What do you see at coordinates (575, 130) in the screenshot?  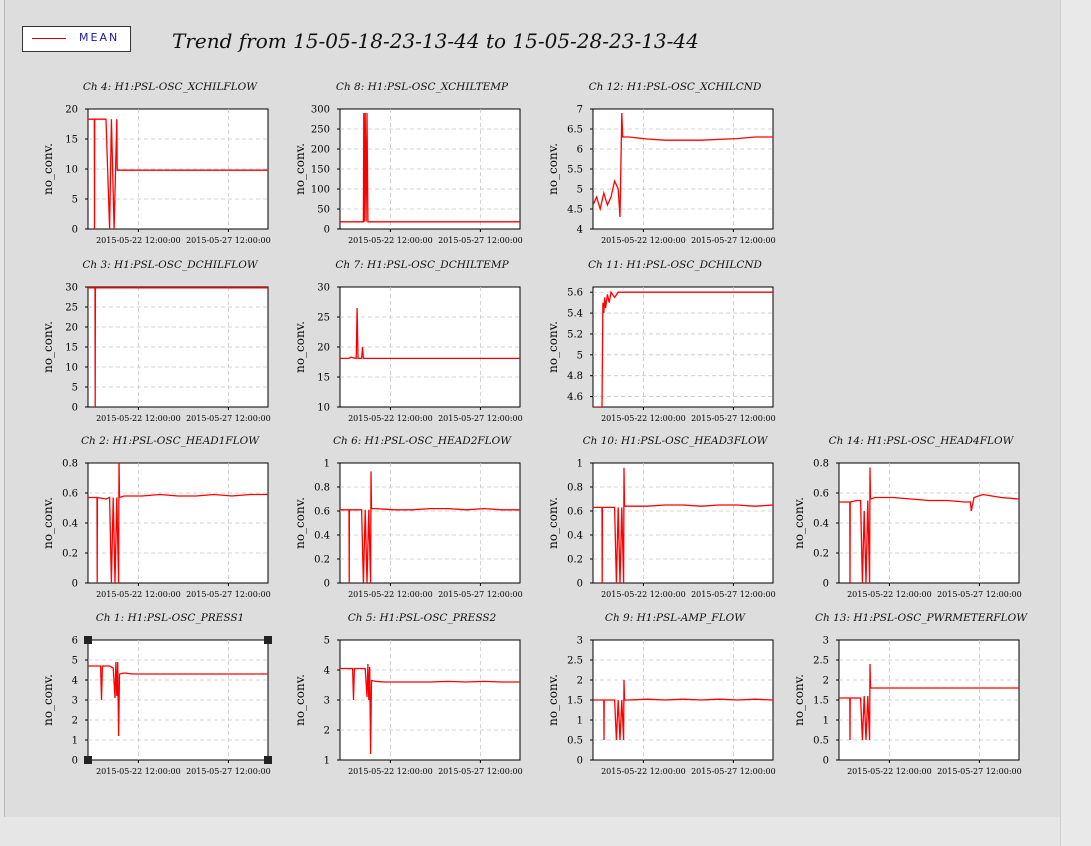 I see `y-tick-label: 6.5` at bounding box center [575, 130].